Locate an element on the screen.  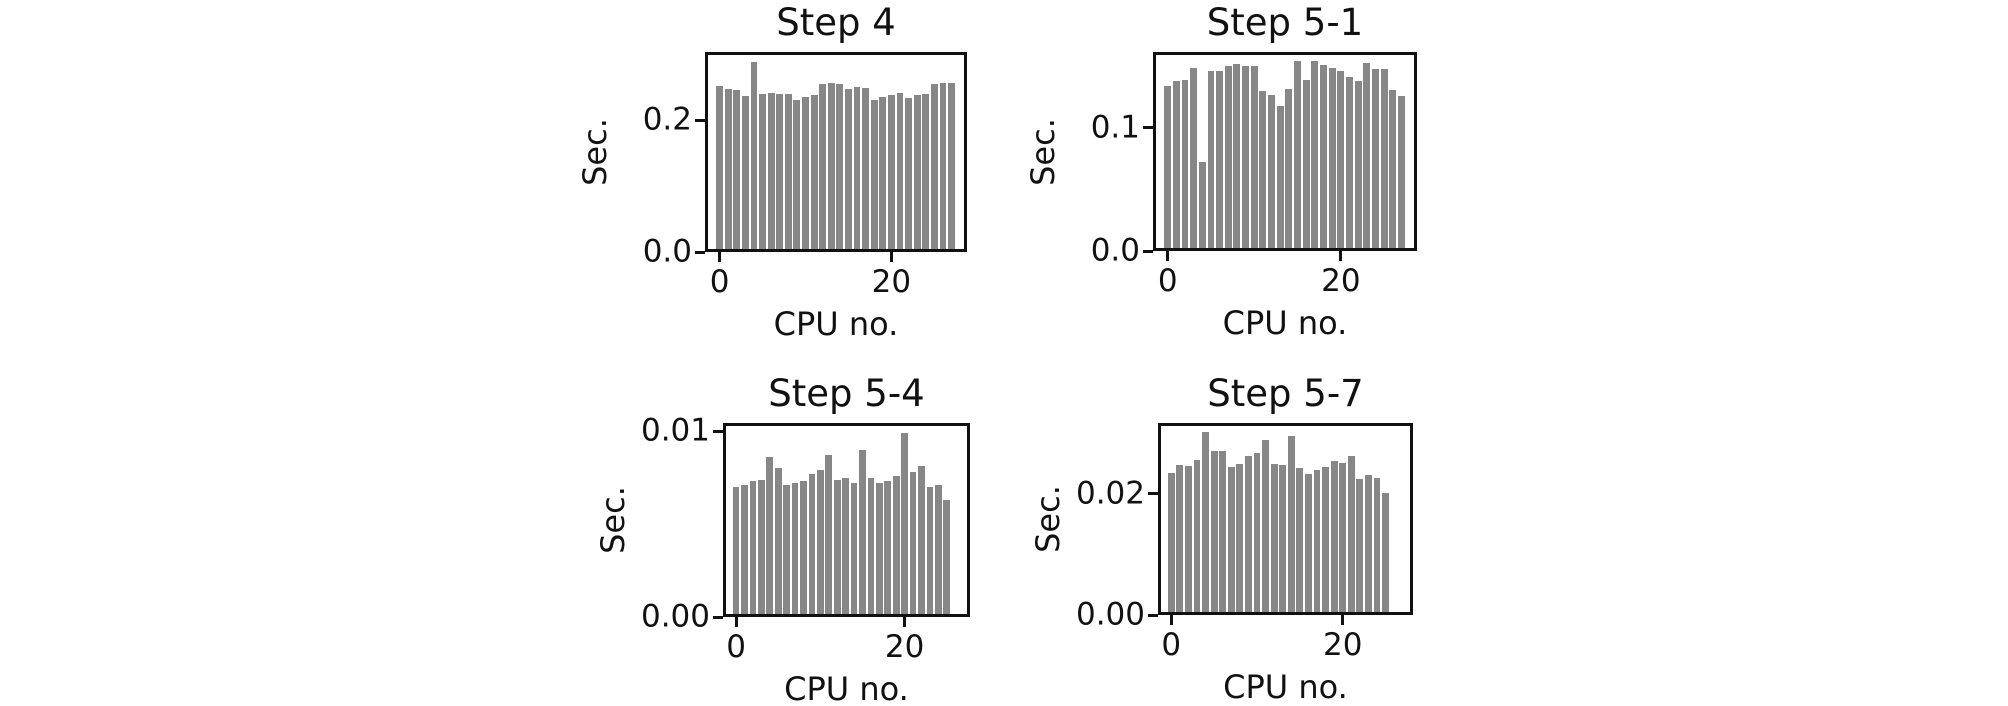
y-tick-label: 0.01 is located at coordinates (675, 430).